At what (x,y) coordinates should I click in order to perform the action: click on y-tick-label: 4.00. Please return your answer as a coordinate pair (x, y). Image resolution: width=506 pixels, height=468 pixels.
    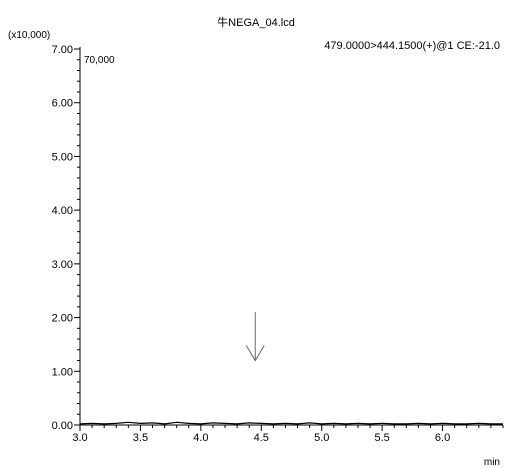
    Looking at the image, I should click on (62, 211).